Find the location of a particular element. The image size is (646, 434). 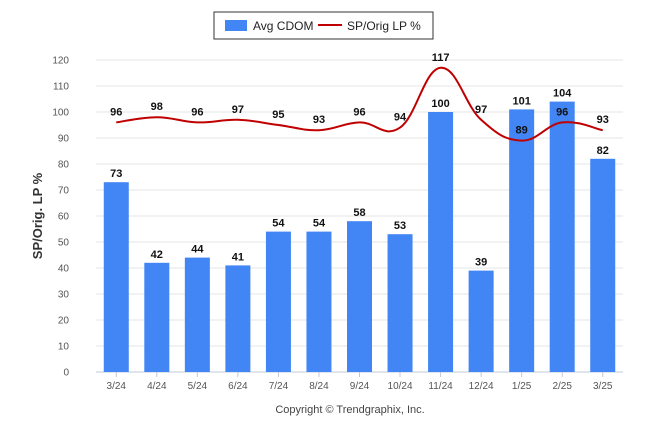

x-tick-label: 7/24 is located at coordinates (279, 386).